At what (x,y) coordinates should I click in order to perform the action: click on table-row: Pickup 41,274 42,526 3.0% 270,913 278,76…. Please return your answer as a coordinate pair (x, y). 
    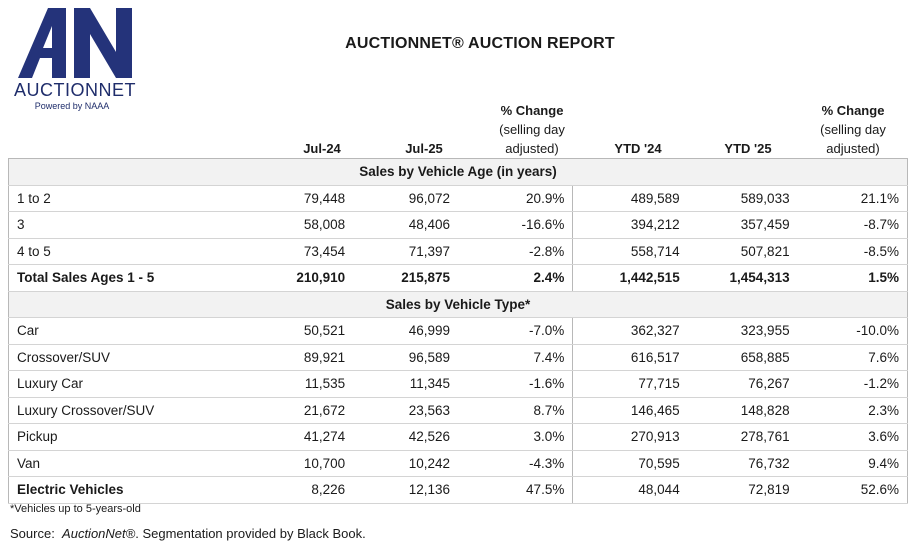
    Looking at the image, I should click on (458, 437).